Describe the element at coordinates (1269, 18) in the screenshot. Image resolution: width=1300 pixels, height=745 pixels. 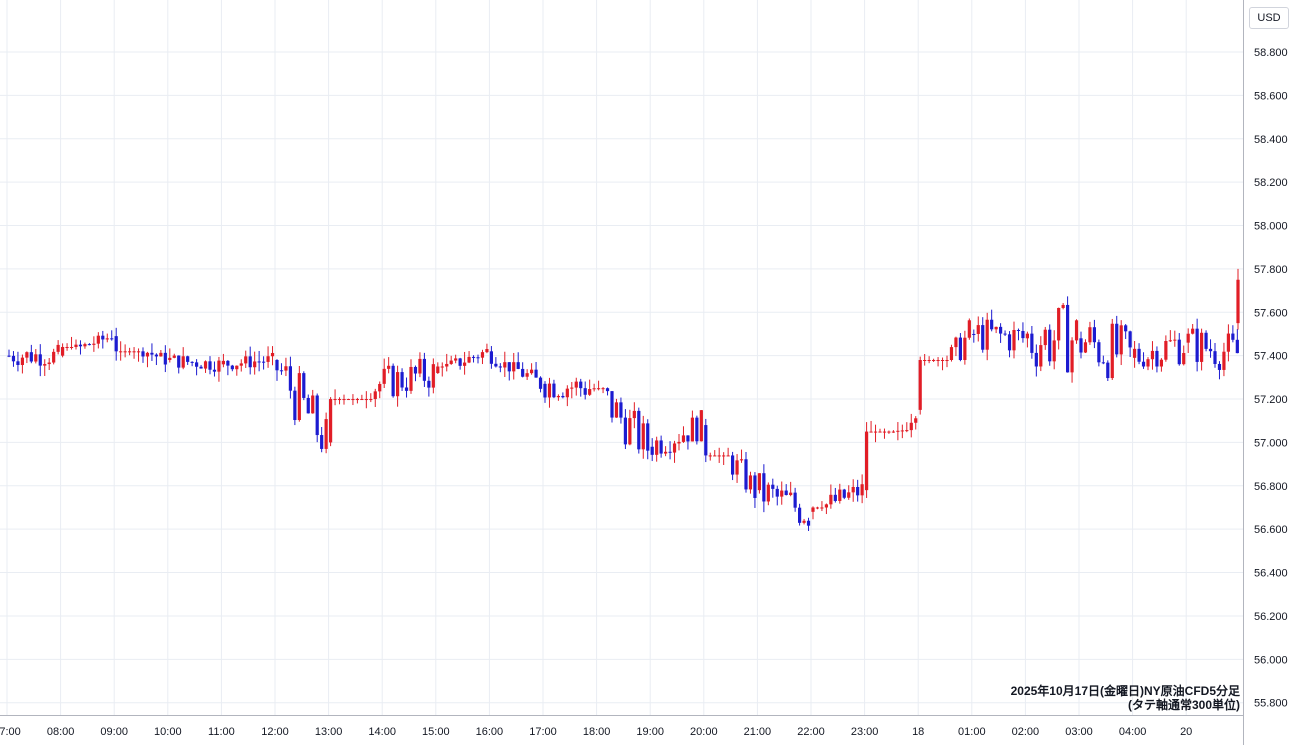
I see `currency-selector: USD` at that location.